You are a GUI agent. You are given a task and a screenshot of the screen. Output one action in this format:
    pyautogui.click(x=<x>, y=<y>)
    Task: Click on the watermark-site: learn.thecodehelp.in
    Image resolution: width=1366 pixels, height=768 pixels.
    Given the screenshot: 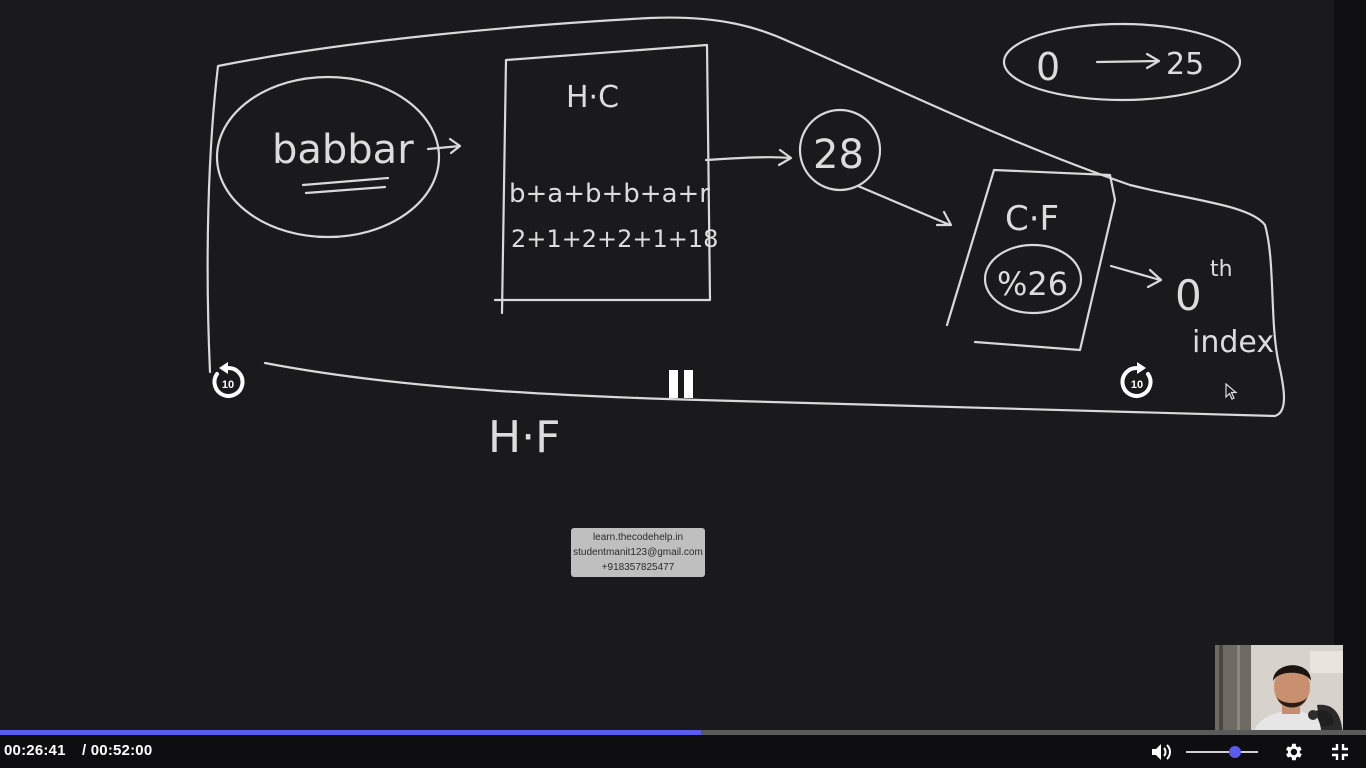 What is the action you would take?
    pyautogui.click(x=638, y=537)
    